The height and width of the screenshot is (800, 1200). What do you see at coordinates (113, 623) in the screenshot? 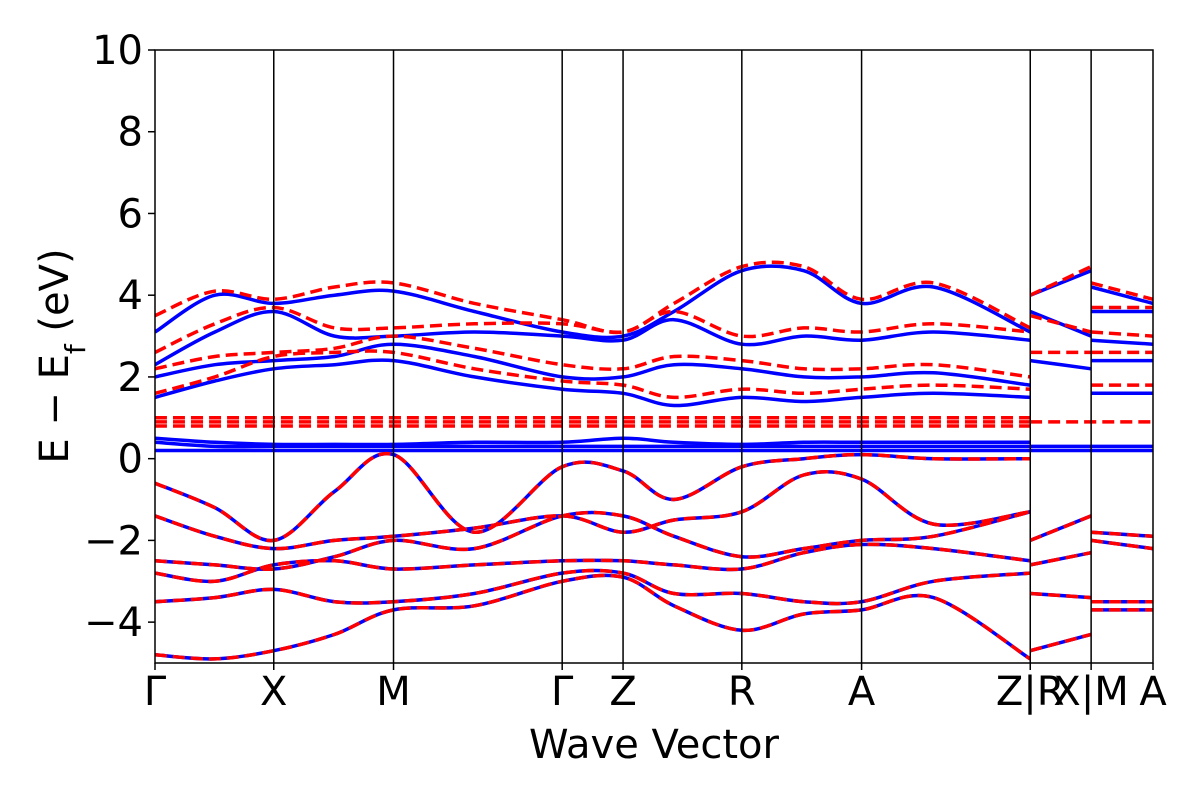
I see `y-tick-label-0: −4` at bounding box center [113, 623].